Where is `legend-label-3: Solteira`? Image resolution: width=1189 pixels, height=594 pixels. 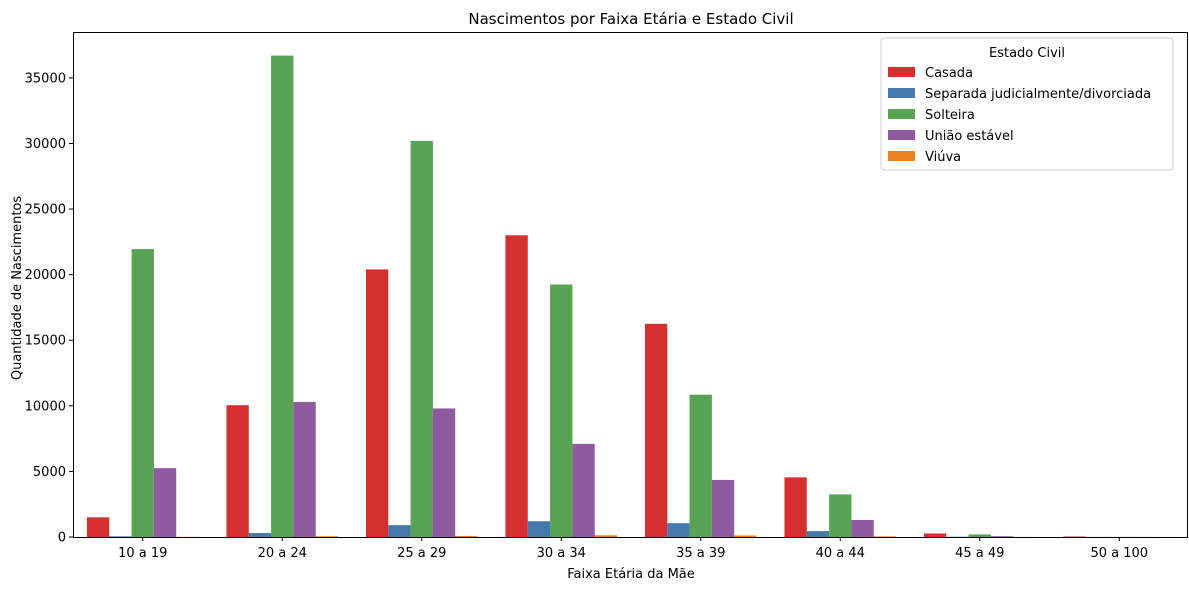
legend-label-3: Solteira is located at coordinates (950, 115).